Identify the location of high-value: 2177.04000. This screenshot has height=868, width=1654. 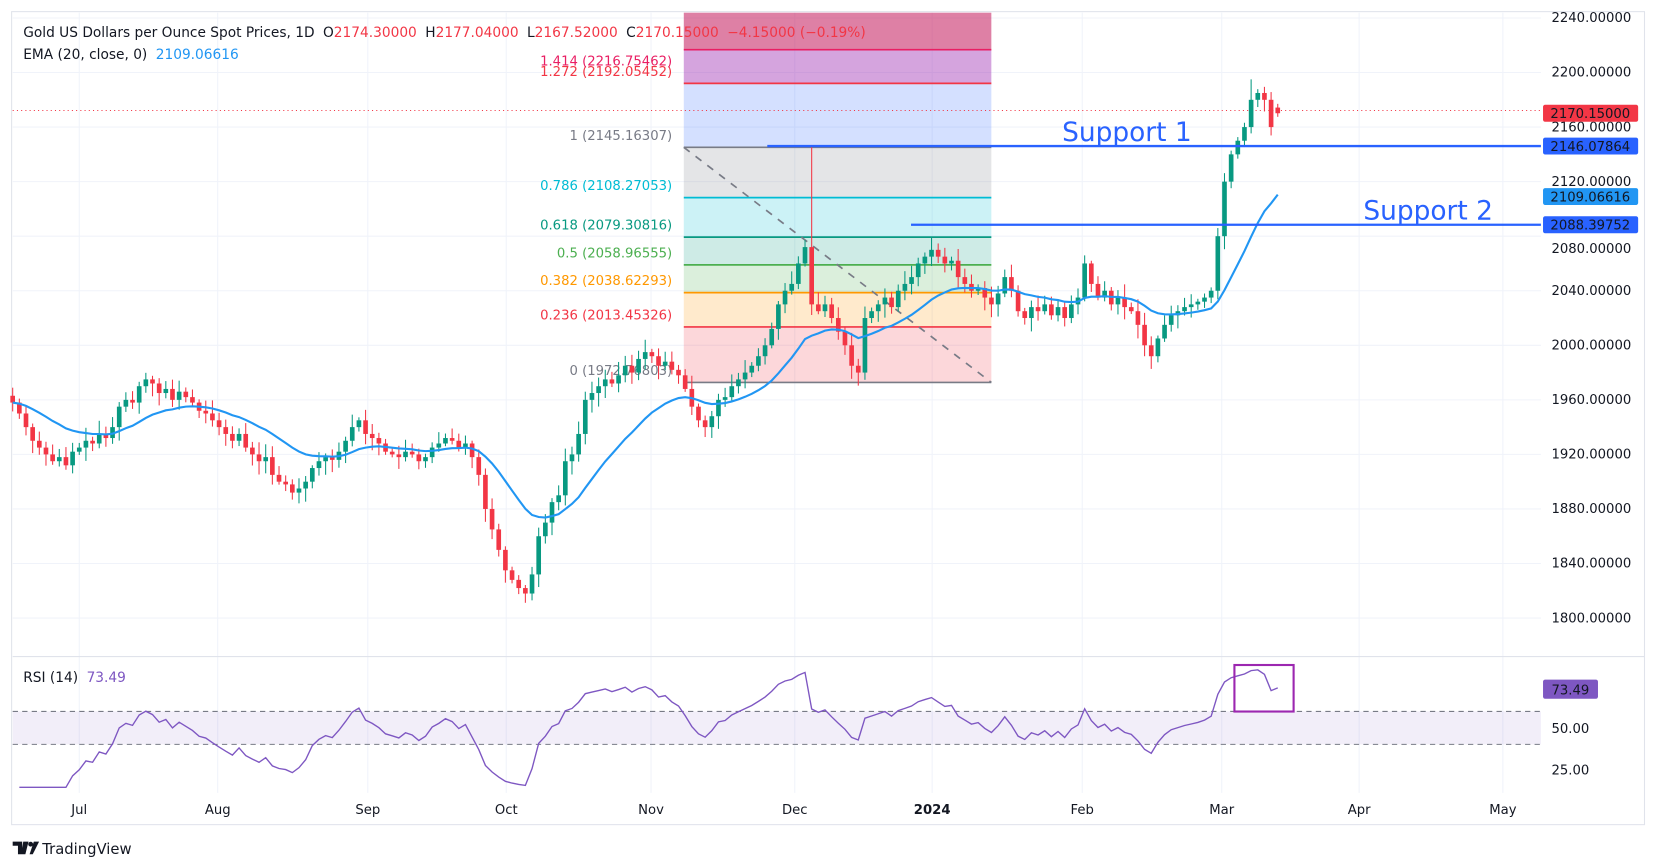
(477, 33).